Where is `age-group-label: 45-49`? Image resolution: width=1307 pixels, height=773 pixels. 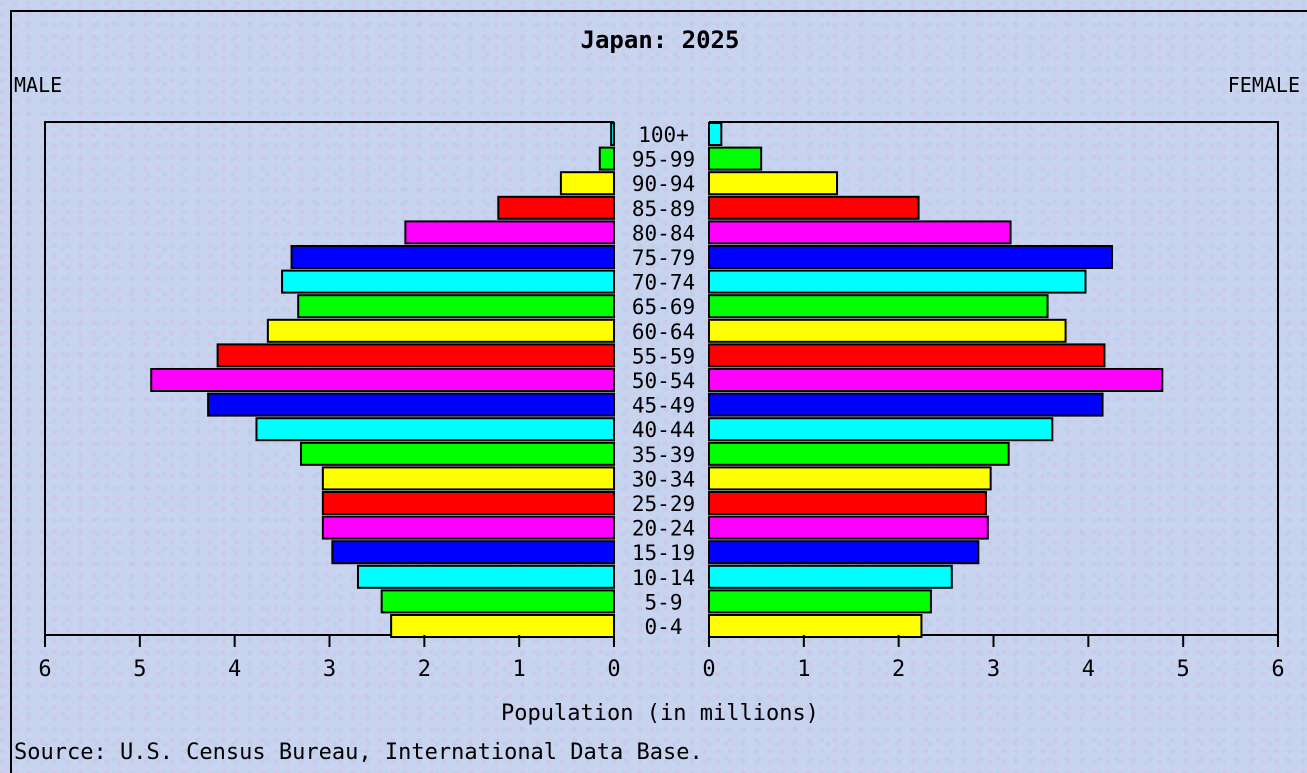
age-group-label: 45-49 is located at coordinates (663, 406).